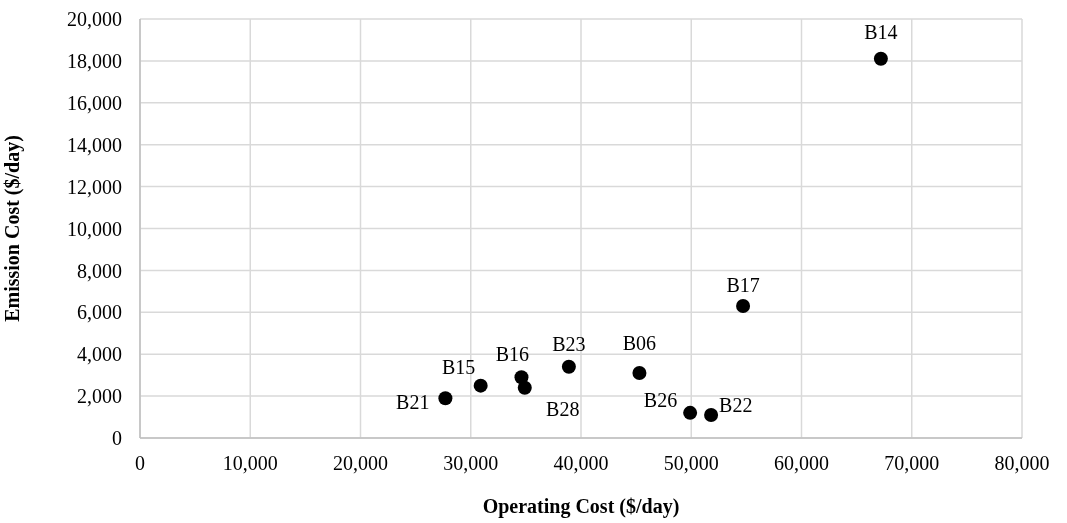 The height and width of the screenshot is (523, 1067). Describe the element at coordinates (99, 354) in the screenshot. I see `y-tick-label: 4,000` at that location.